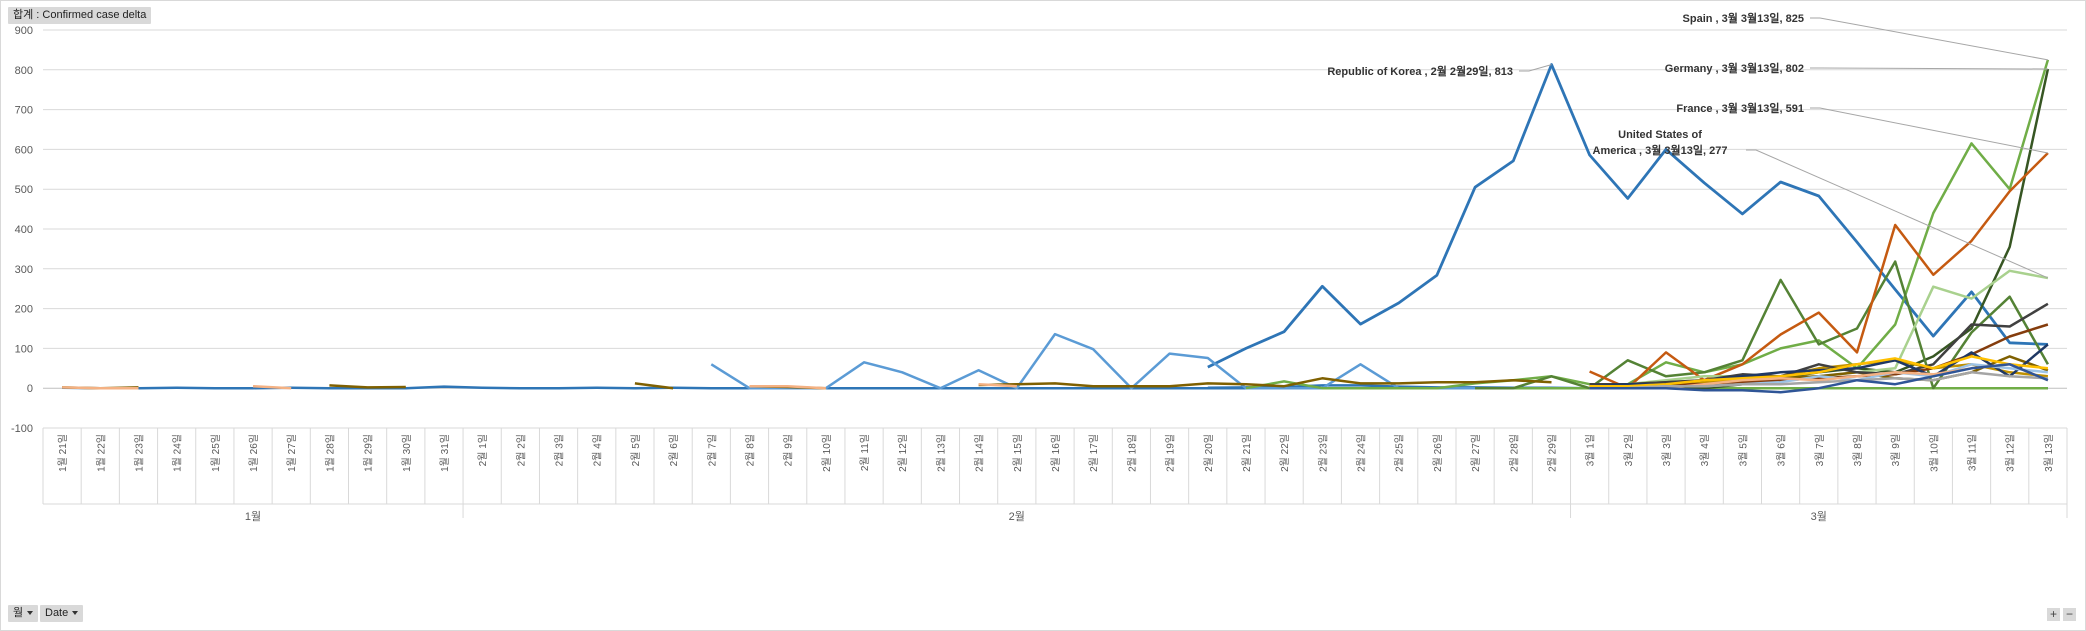 The width and height of the screenshot is (2086, 631). I want to click on x-tick-label: 2월 11일, so click(865, 452).